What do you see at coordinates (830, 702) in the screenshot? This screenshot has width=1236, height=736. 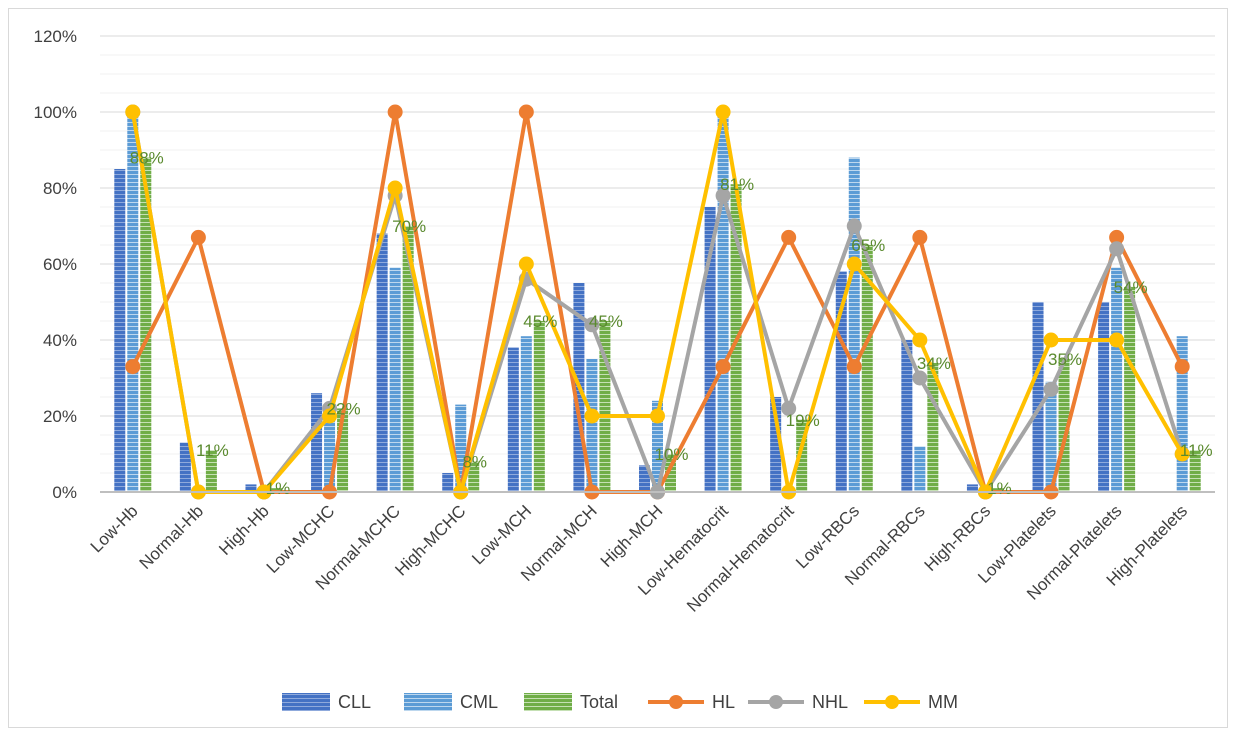 I see `legend-label-nhl: NHL` at bounding box center [830, 702].